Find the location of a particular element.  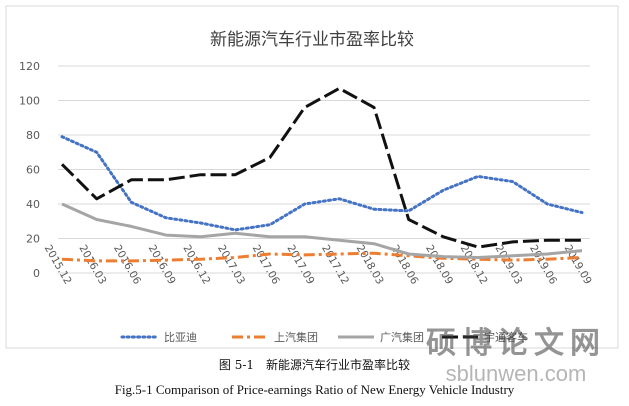

y-tick-label: 80 is located at coordinates (33, 135).